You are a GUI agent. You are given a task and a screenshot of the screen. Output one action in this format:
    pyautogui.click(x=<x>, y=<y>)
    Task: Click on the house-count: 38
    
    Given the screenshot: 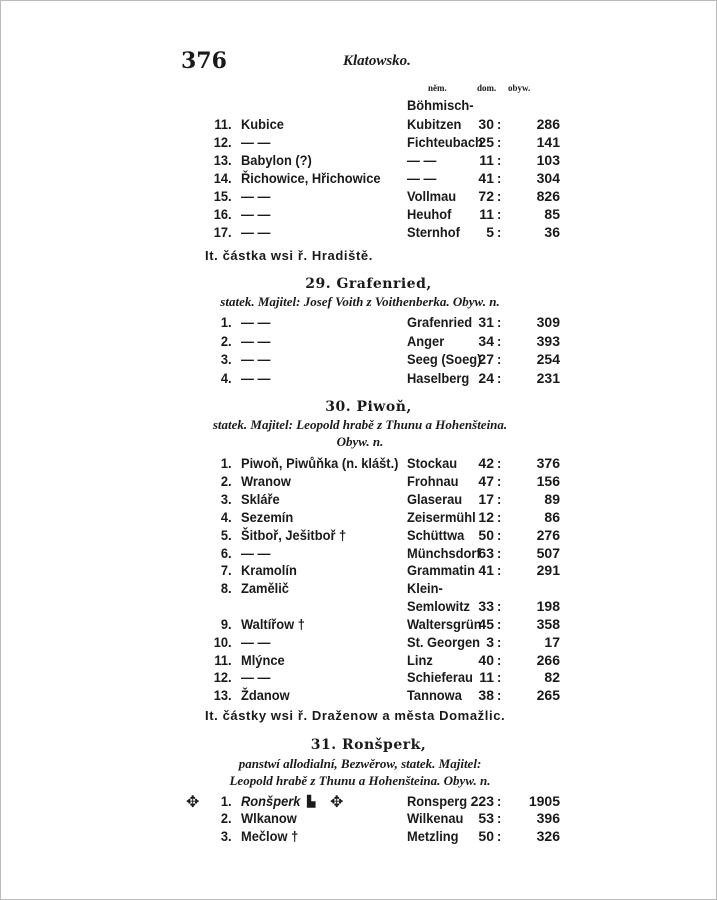 What is the action you would take?
    pyautogui.click(x=486, y=695)
    